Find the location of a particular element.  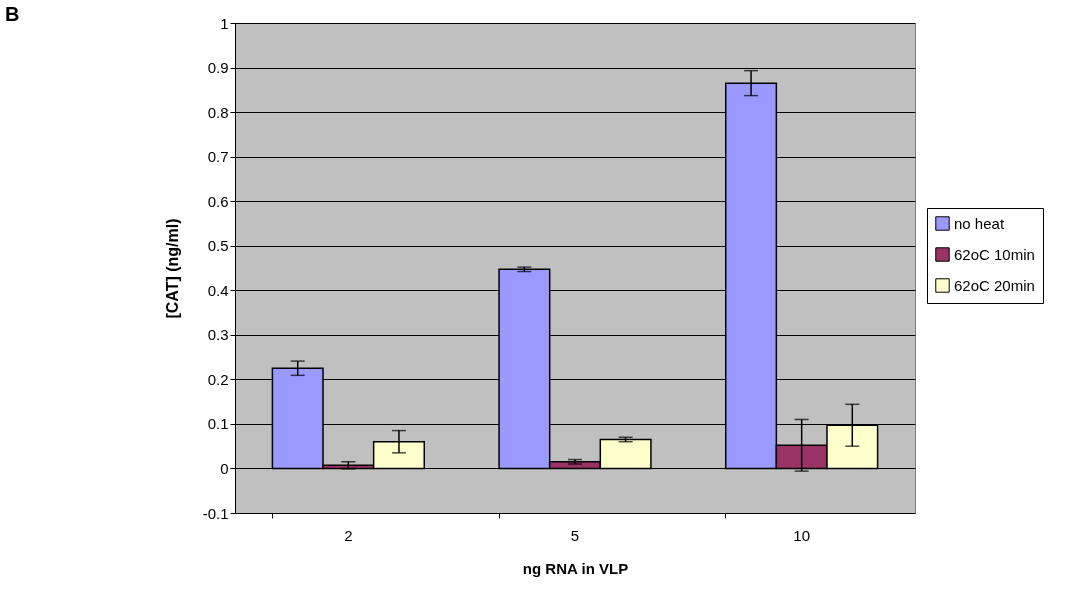

y-tick-label: 0.8 is located at coordinates (218, 112).